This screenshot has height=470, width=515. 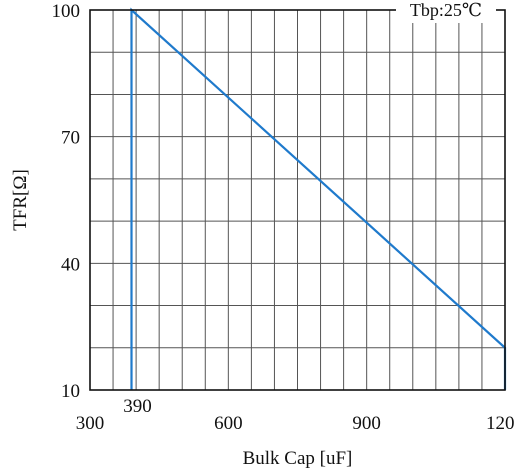 I want to click on y-axis-label: TFR[Ω], so click(x=20, y=200).